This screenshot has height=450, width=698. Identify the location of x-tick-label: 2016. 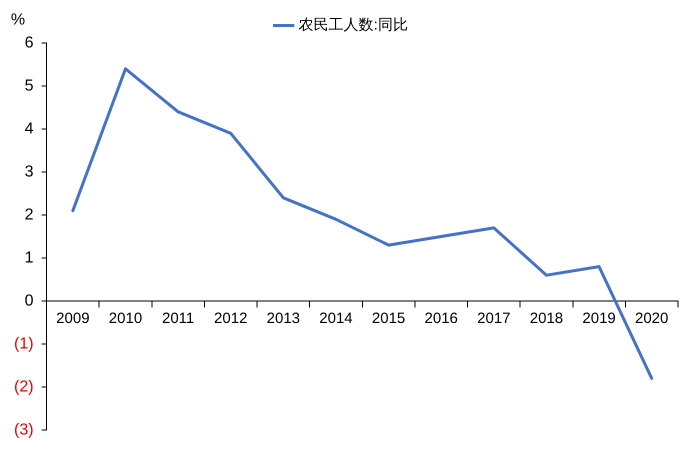
(441, 319).